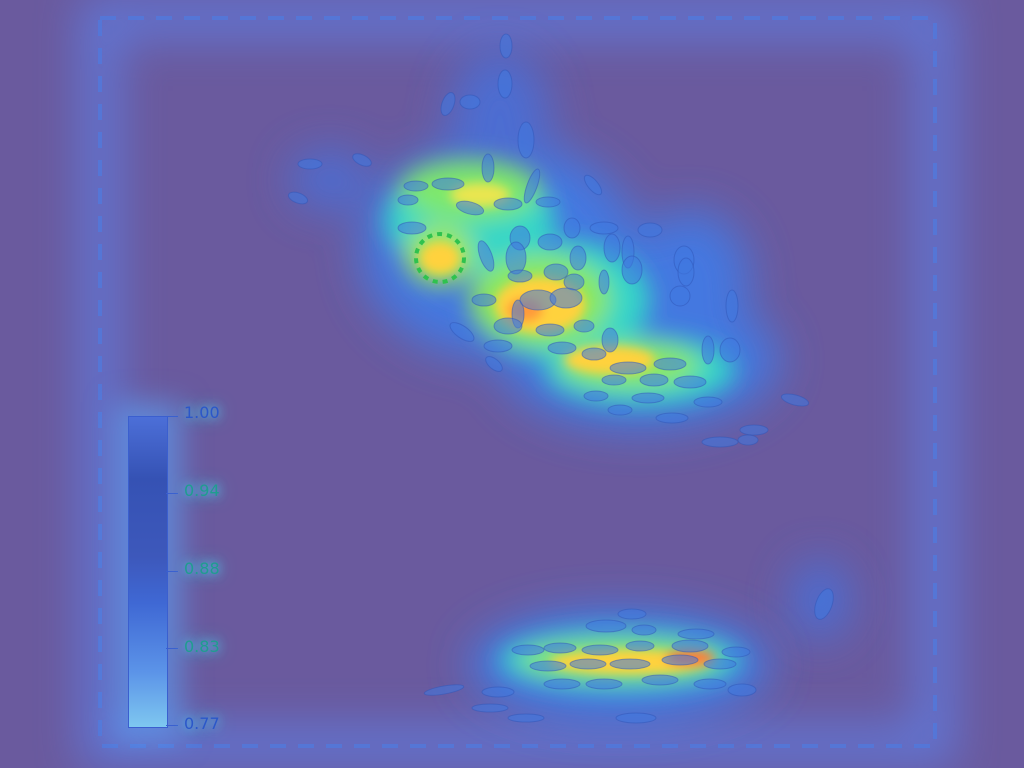 The width and height of the screenshot is (1024, 768). Describe the element at coordinates (202, 568) in the screenshot. I see `colorbar-label: 0.88` at that location.